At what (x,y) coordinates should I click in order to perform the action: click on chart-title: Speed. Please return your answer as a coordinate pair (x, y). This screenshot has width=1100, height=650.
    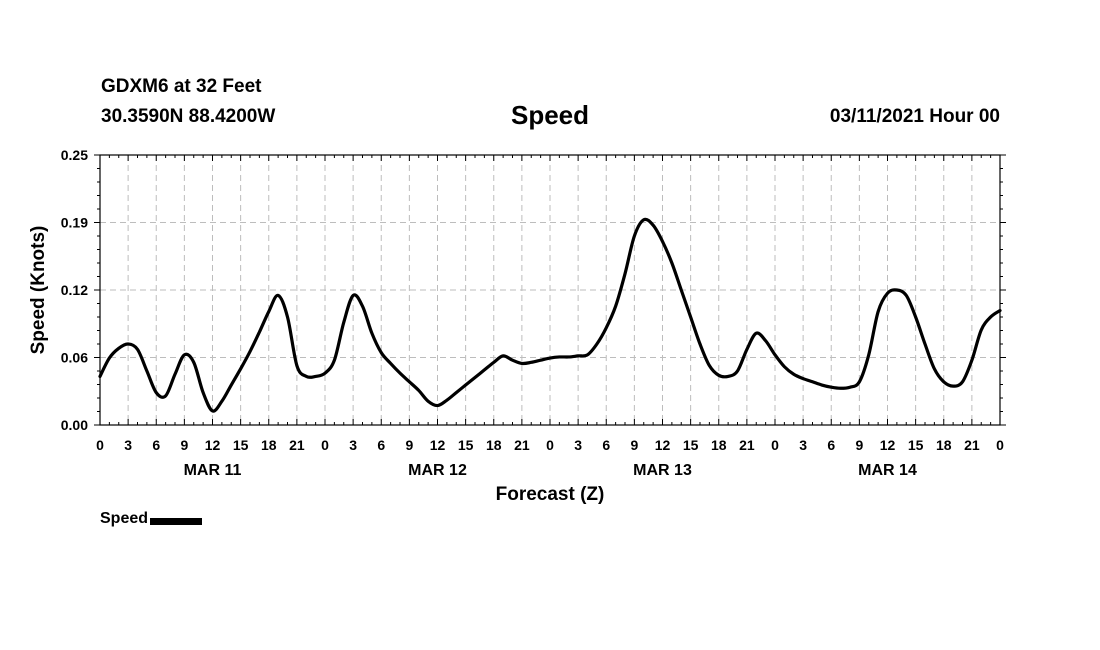
    Looking at the image, I should click on (550, 115).